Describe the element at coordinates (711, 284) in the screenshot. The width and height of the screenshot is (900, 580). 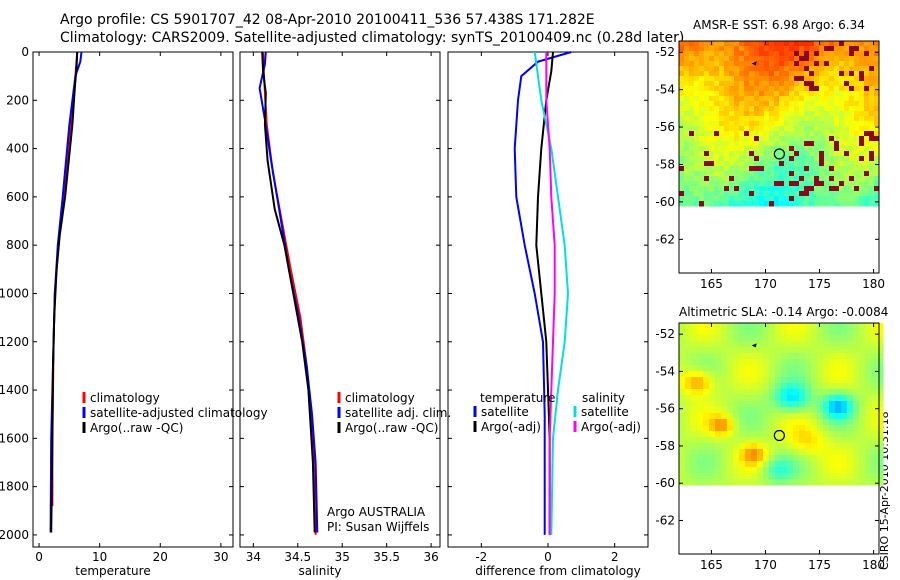
I see `x-tick-label: 165` at that location.